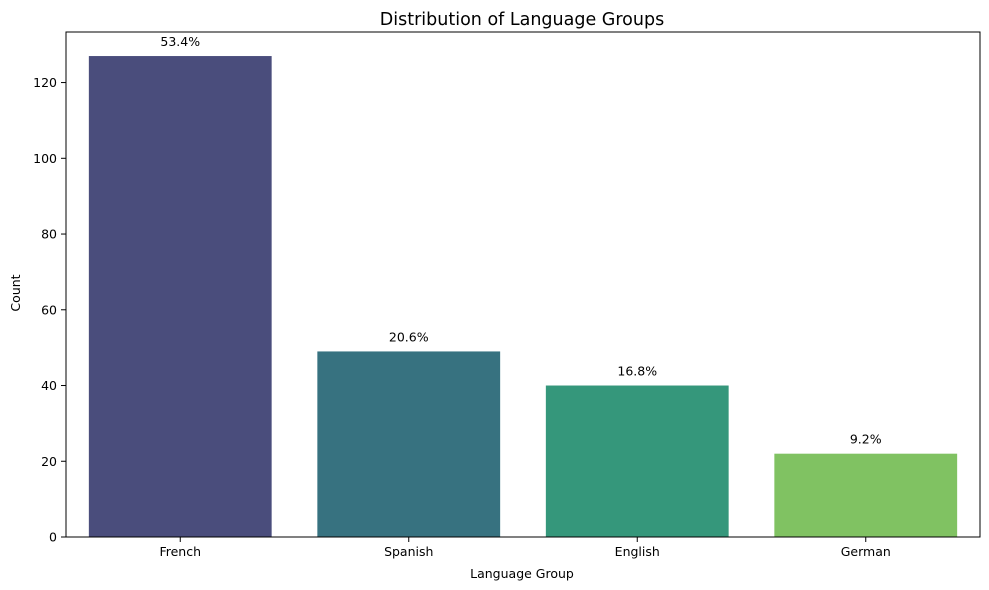 Image resolution: width=989 pixels, height=590 pixels. I want to click on y-tick-label: 0, so click(53, 537).